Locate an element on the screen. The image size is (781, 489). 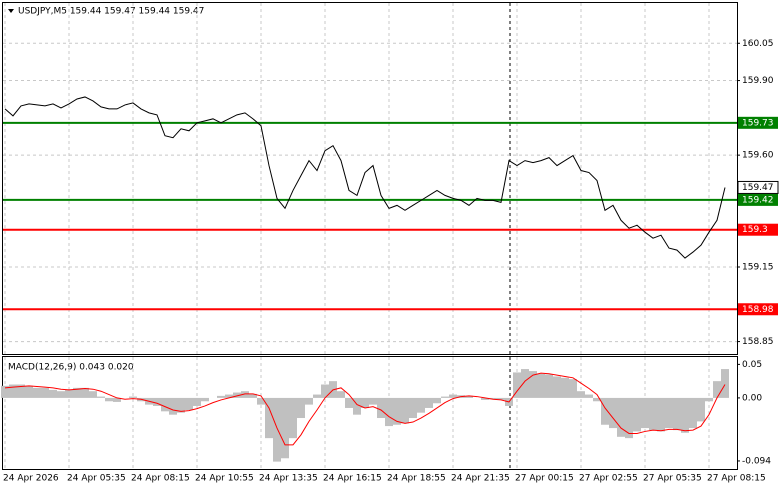
x-tick-label: 27 Apr 08:15 is located at coordinates (736, 479).